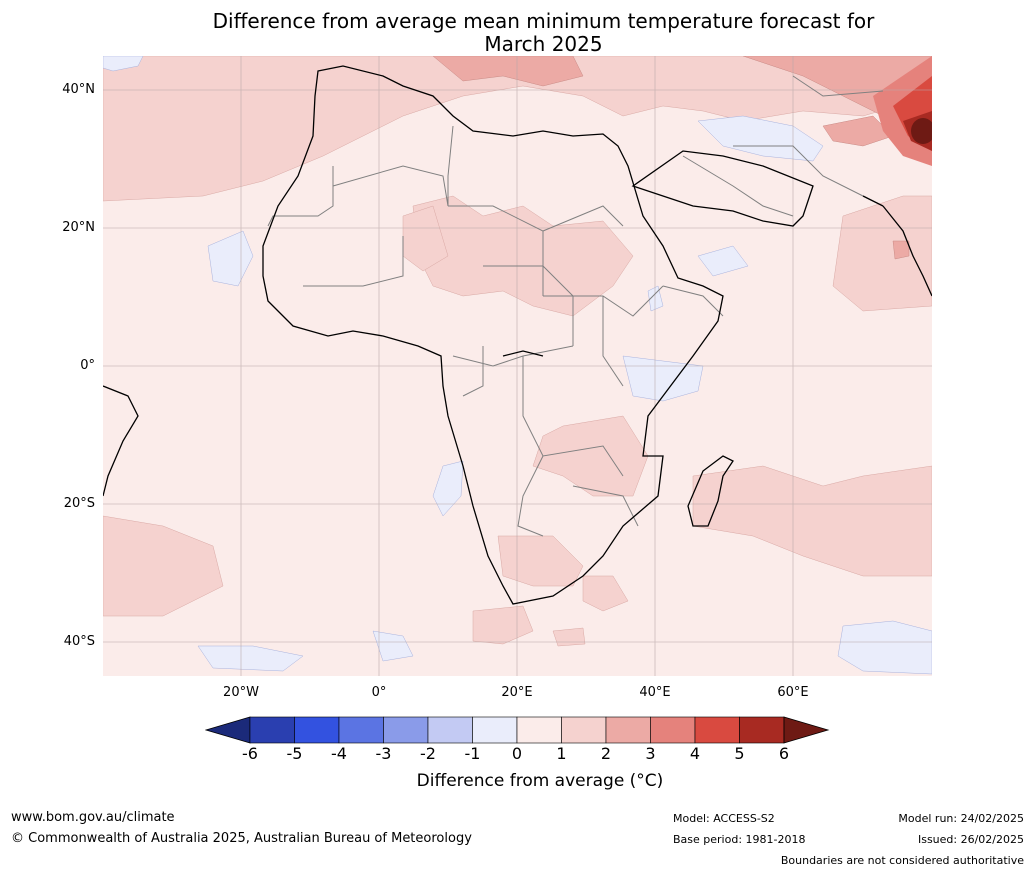 The height and width of the screenshot is (873, 1035). What do you see at coordinates (79, 503) in the screenshot?
I see `lat-label-20s: 20°S` at bounding box center [79, 503].